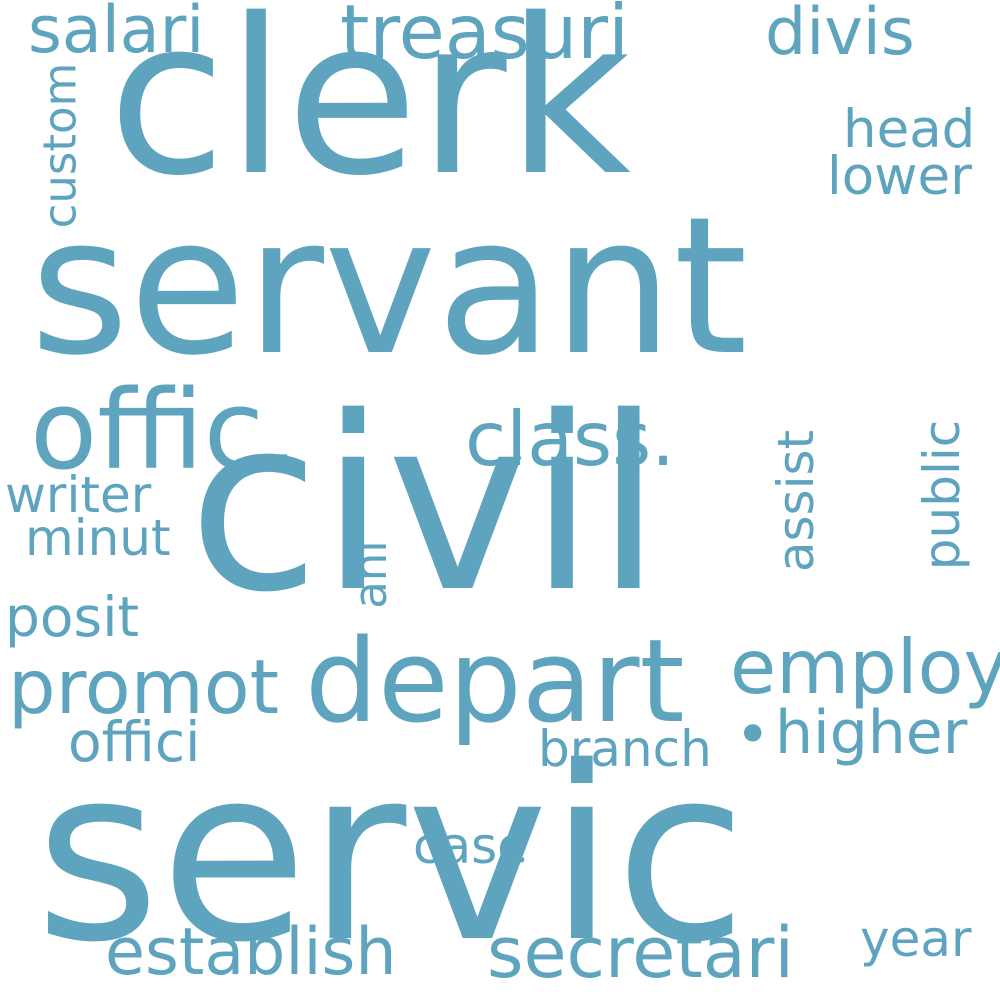 This screenshot has height=1000, width=1000. I want to click on word-divis: divis, so click(840, 35).